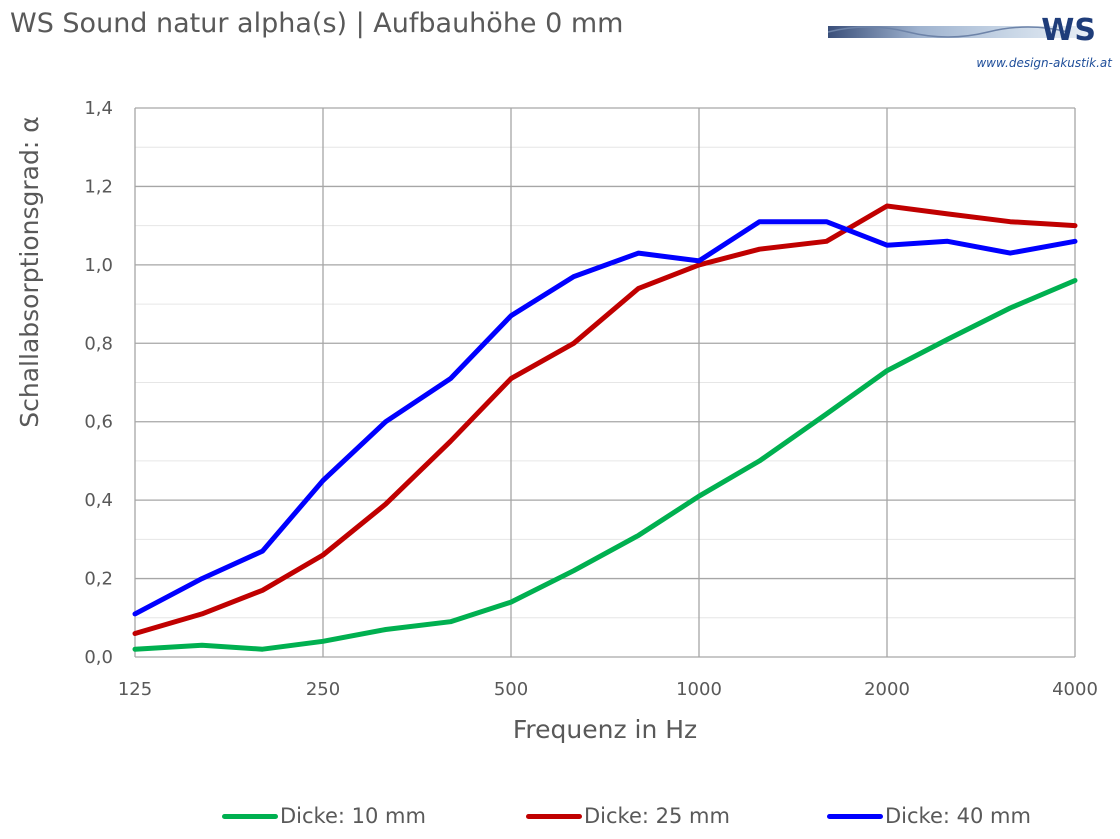 Image resolution: width=1120 pixels, height=839 pixels. What do you see at coordinates (135, 689) in the screenshot?
I see `x-tick-label: 125` at bounding box center [135, 689].